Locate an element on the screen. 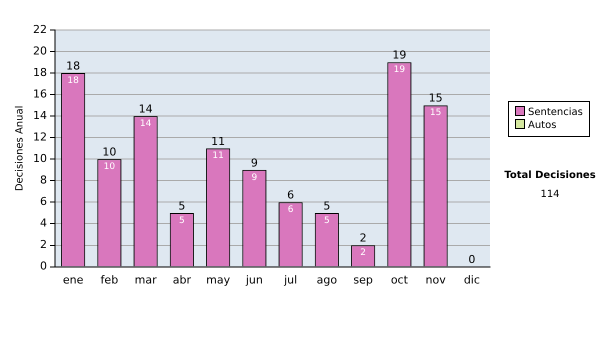 This screenshot has height=340, width=600. y-tick-label: 12 is located at coordinates (39, 137).